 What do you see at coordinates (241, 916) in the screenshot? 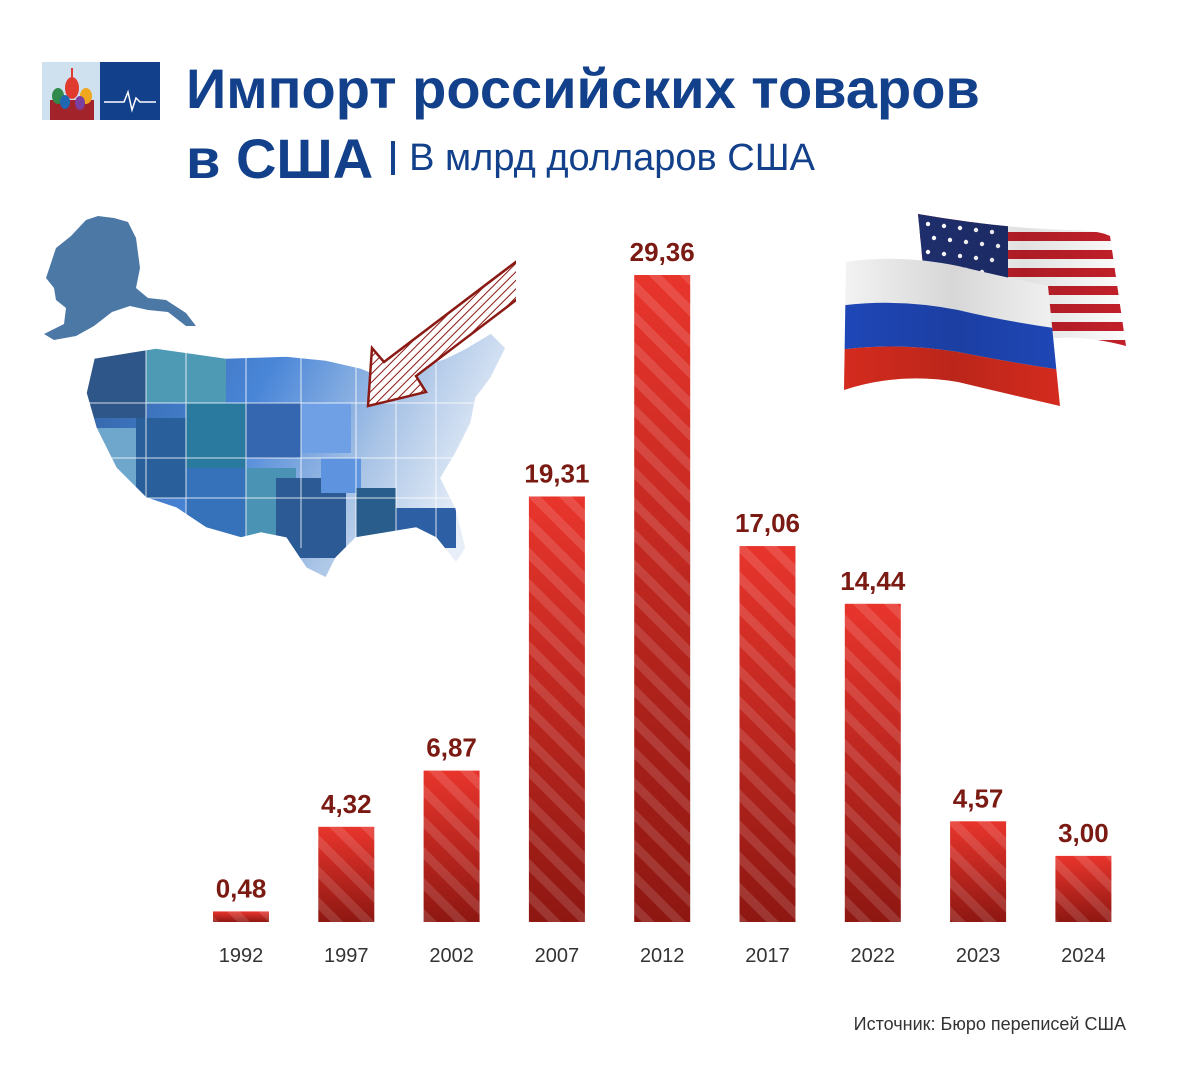
I see `bar-stripes-1992` at bounding box center [241, 916].